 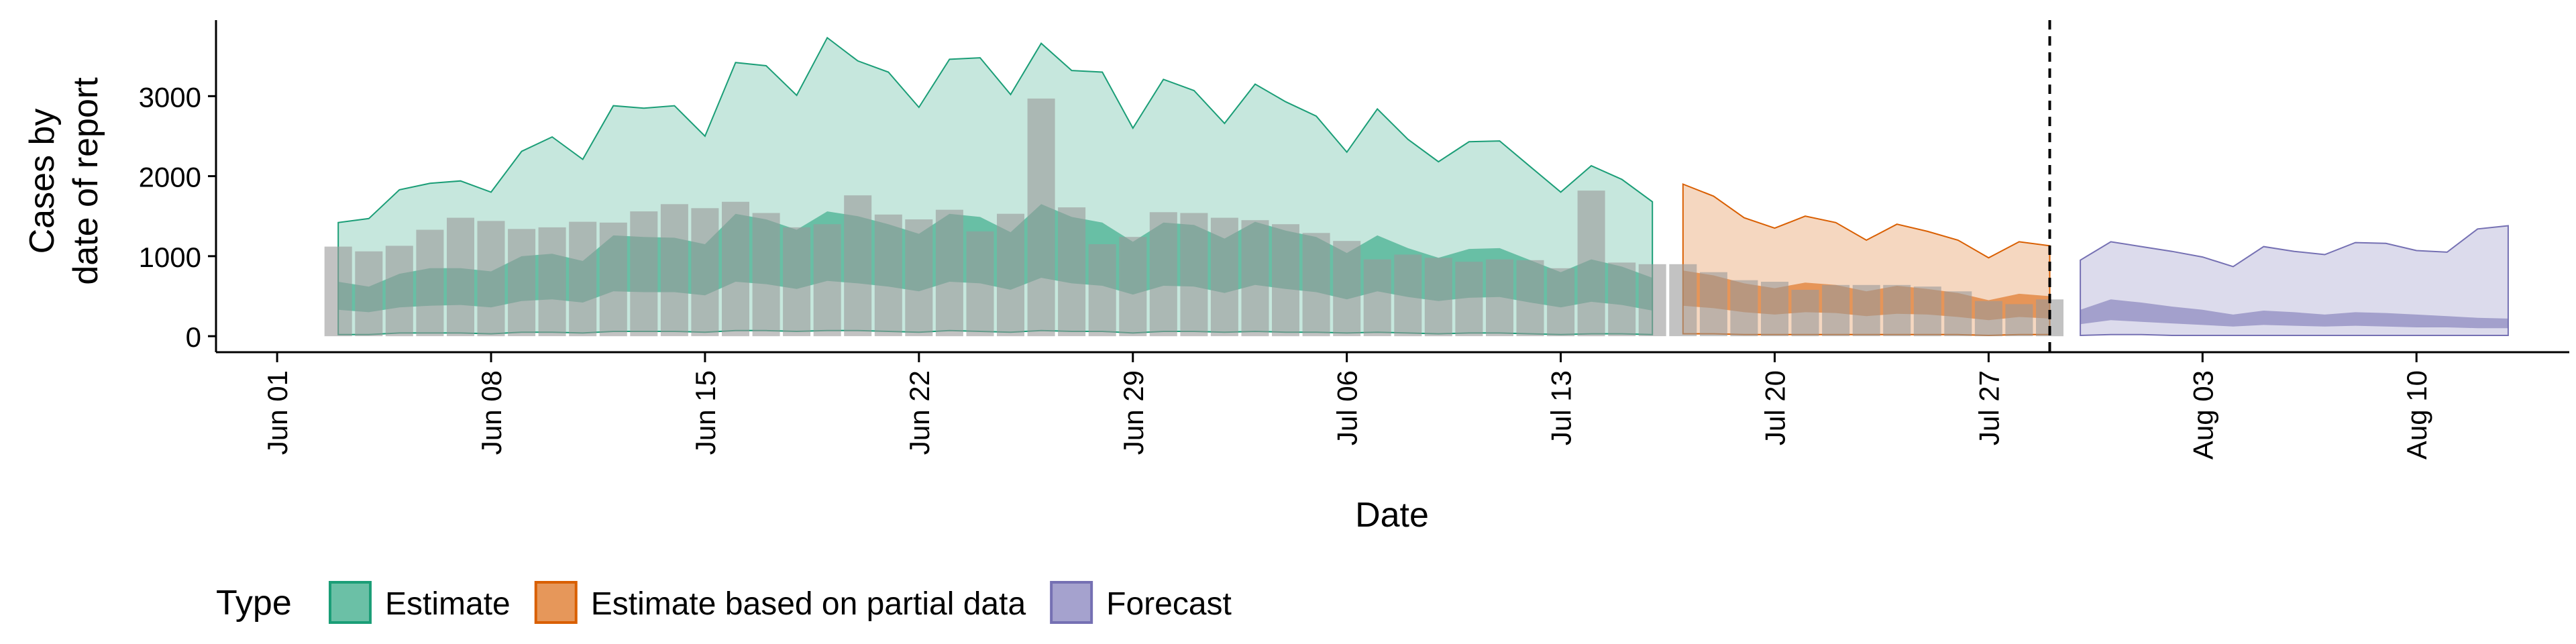 What do you see at coordinates (2202, 415) in the screenshot?
I see `x-tick-label: Aug 03` at bounding box center [2202, 415].